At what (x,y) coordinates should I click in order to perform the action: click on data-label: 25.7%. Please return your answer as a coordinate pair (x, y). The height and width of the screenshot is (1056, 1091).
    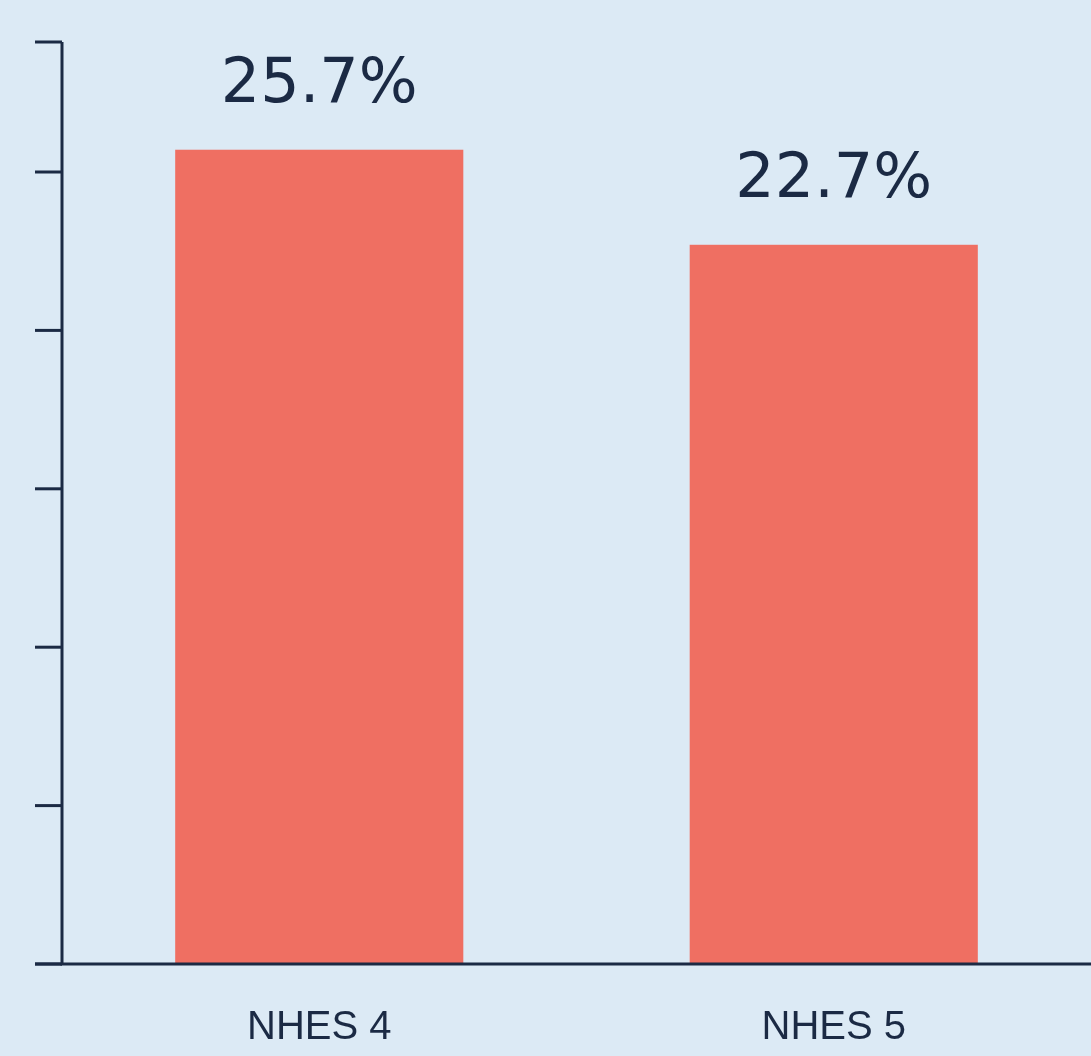
    Looking at the image, I should click on (319, 80).